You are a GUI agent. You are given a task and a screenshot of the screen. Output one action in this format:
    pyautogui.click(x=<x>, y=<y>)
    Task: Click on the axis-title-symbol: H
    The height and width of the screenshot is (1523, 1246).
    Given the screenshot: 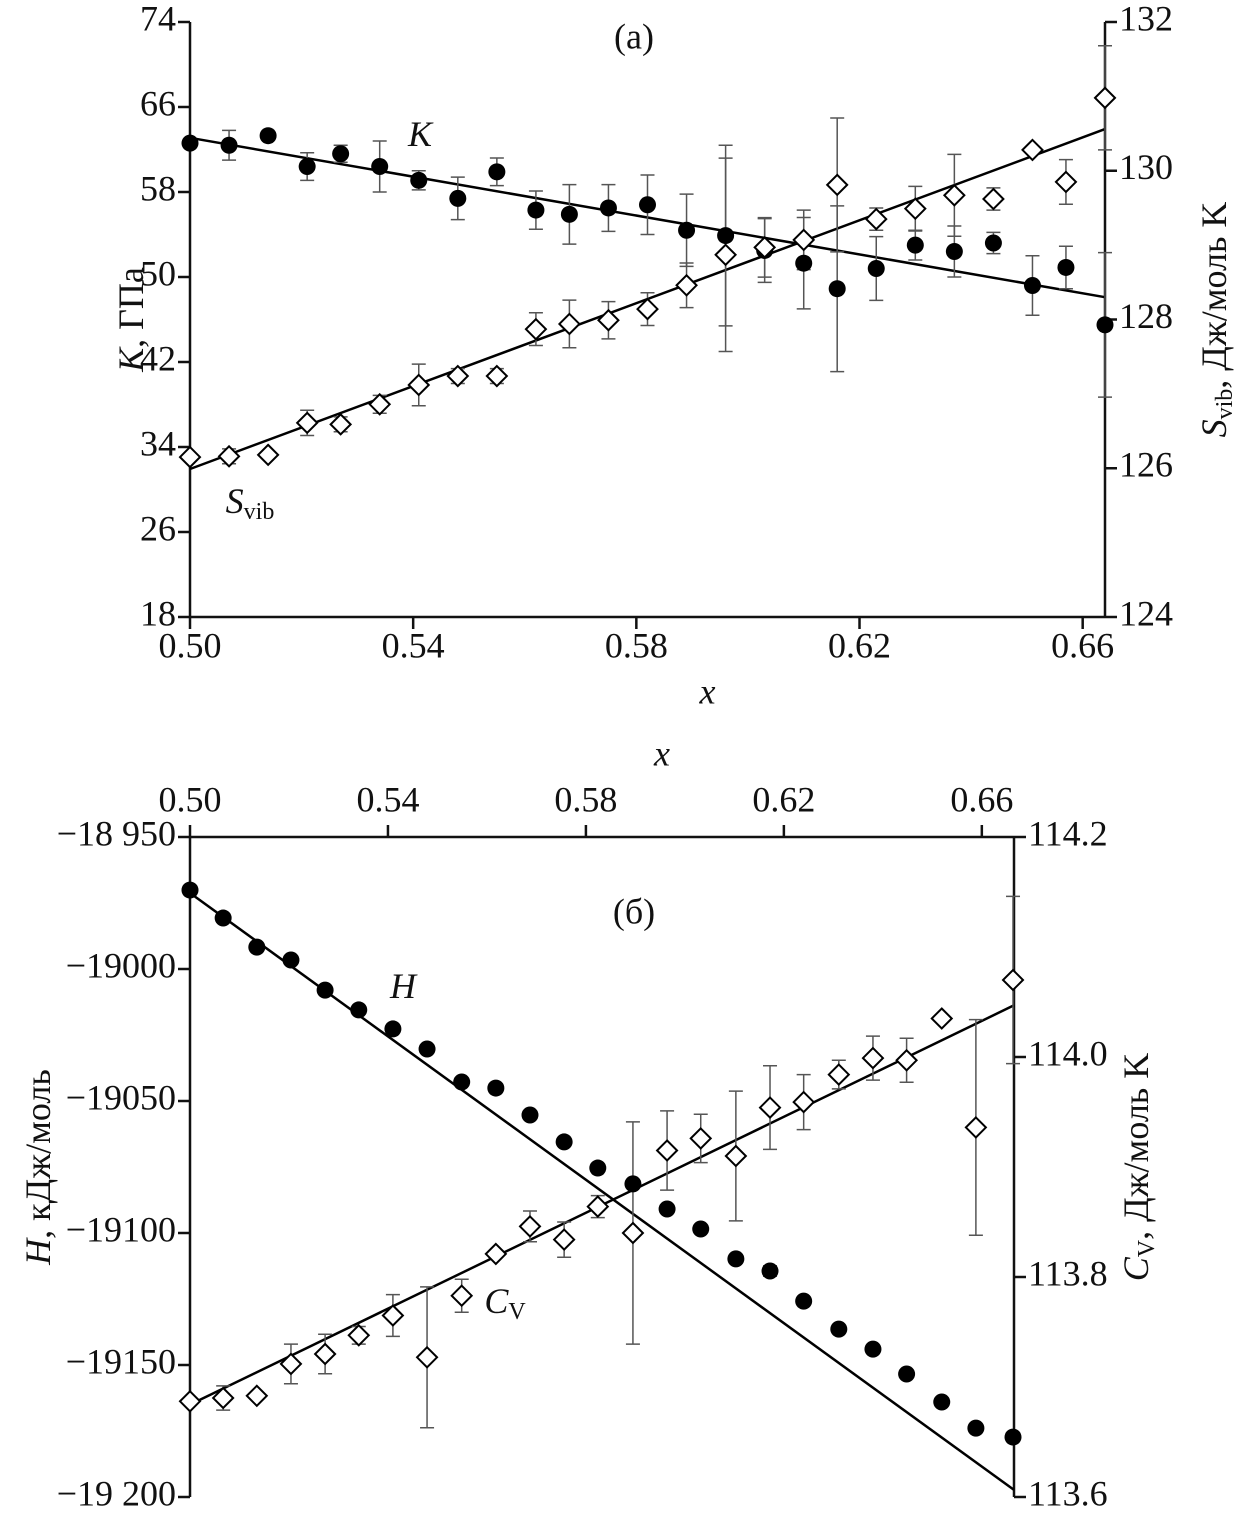 What is the action you would take?
    pyautogui.click(x=38, y=1251)
    